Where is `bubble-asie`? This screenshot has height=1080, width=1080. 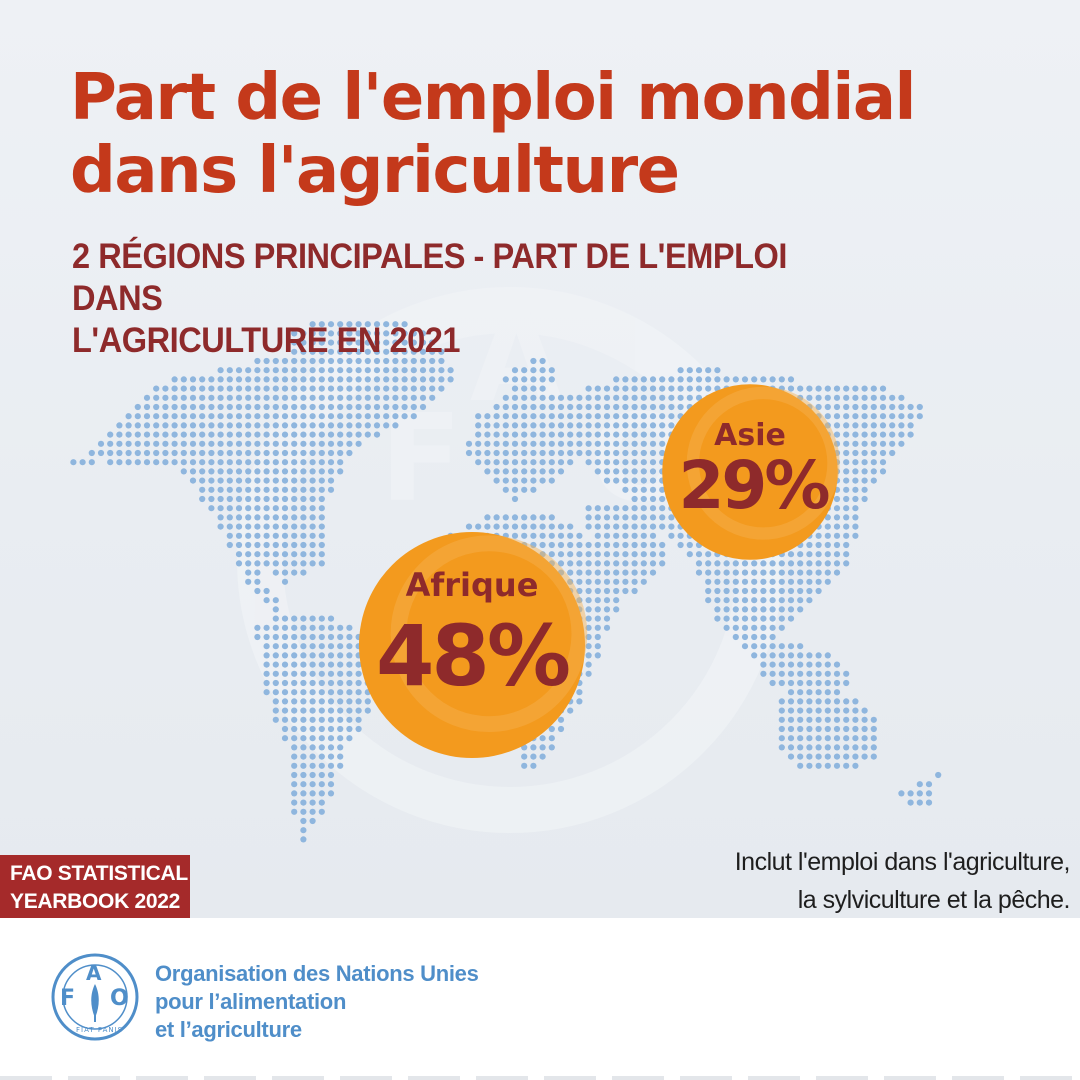
bubble-asie is located at coordinates (750, 472).